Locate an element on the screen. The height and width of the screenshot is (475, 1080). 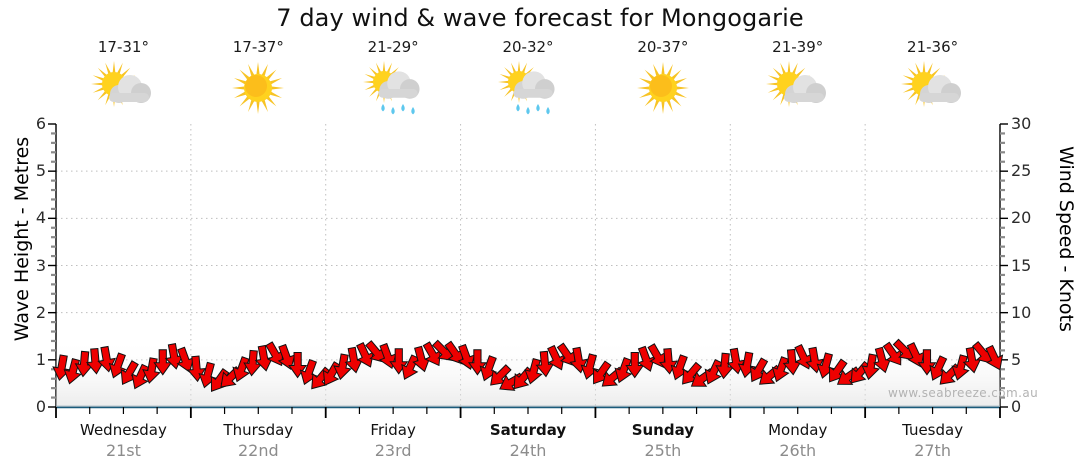
temperature-range: 17-37° is located at coordinates (258, 47).